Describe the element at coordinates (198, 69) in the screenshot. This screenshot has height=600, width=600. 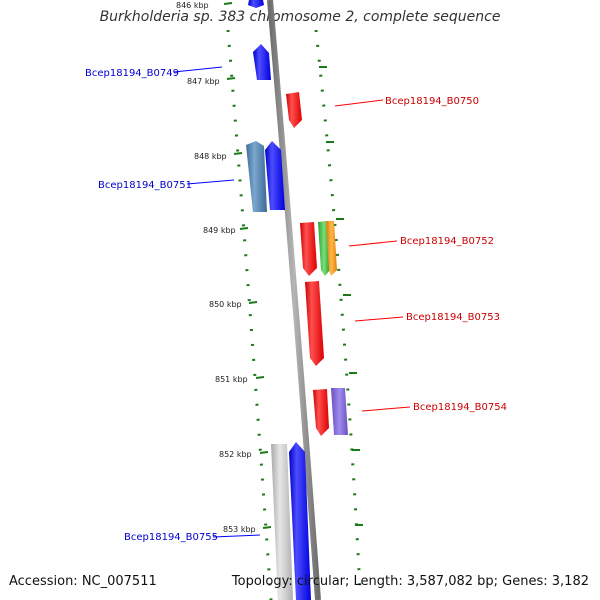
I see `leader-line-B0749` at that location.